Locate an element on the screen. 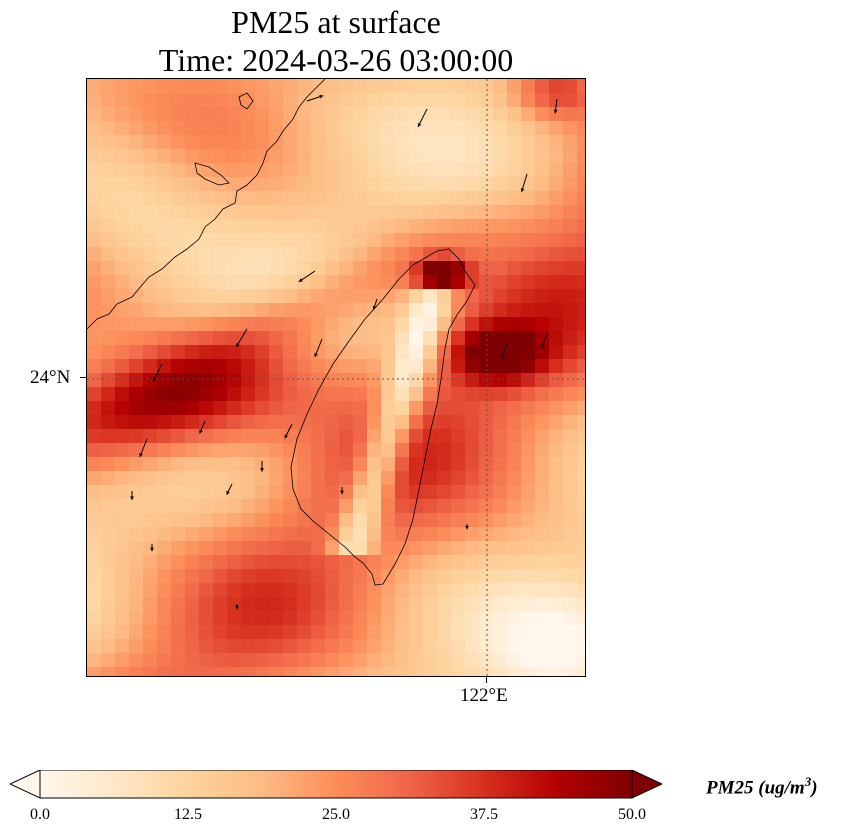 The image size is (843, 836). lat-tick-mark is located at coordinates (83, 377).